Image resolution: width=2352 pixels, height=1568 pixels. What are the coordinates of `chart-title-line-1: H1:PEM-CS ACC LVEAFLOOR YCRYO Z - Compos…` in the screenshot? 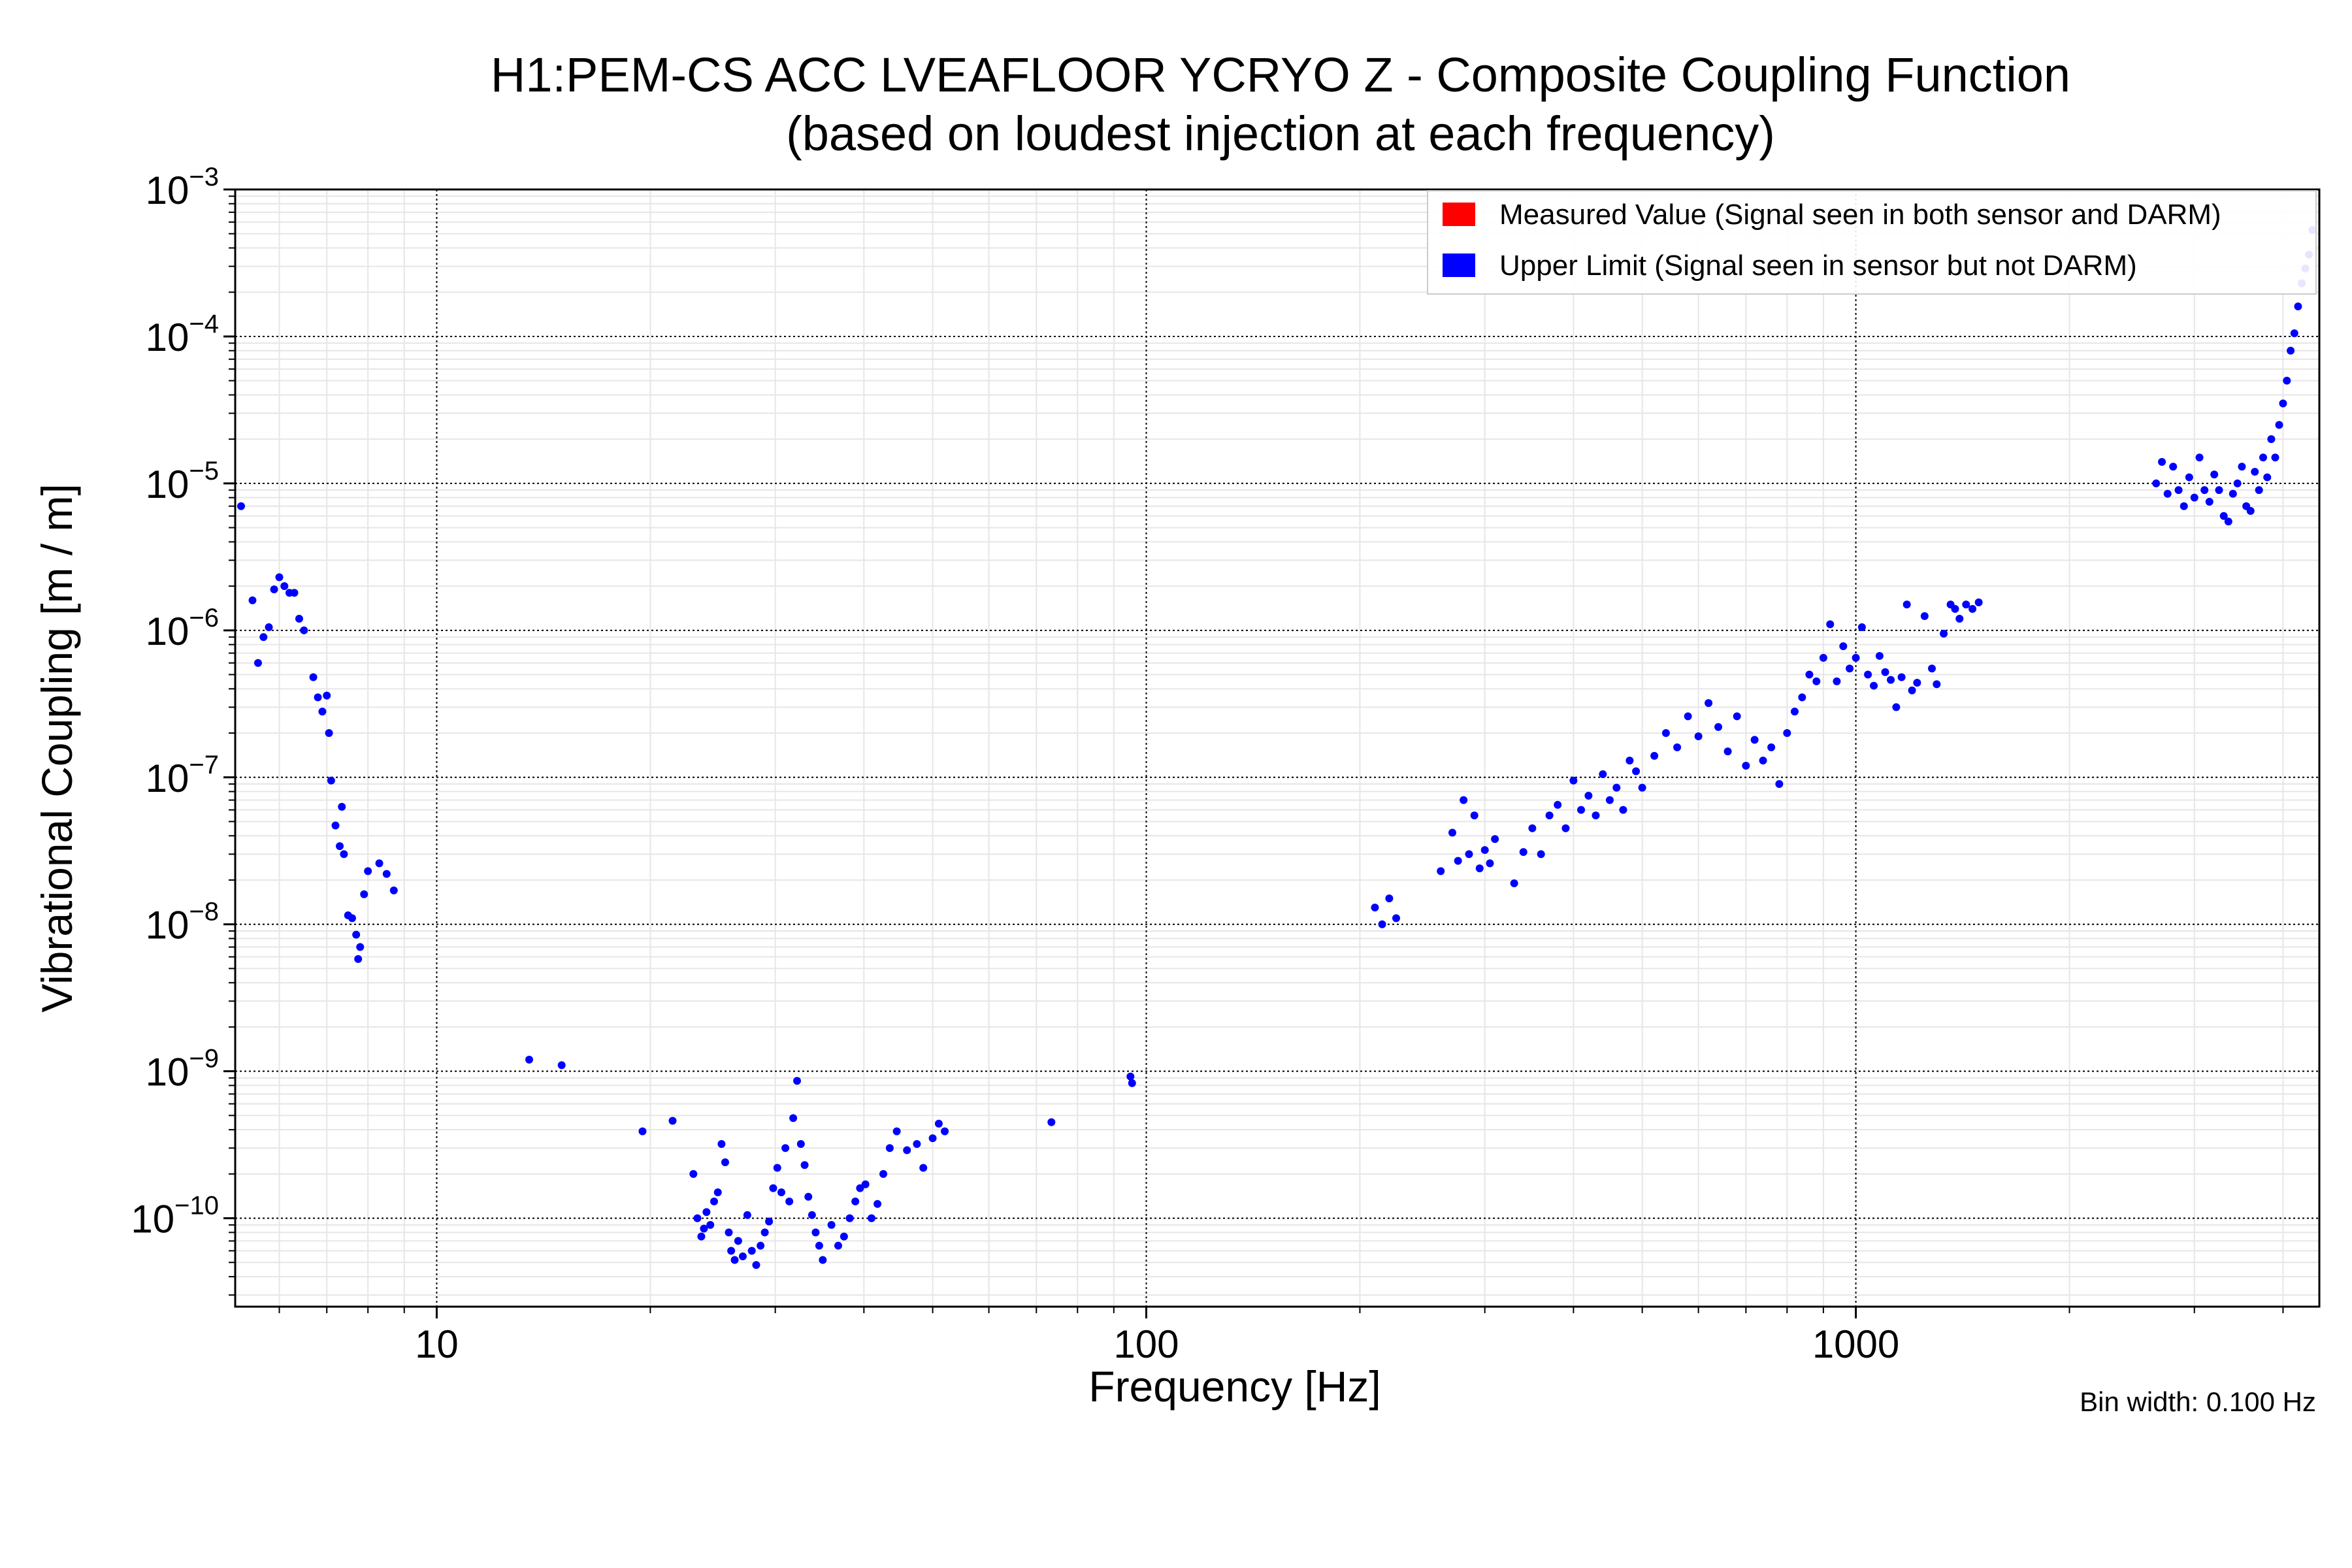 It's located at (1280, 75).